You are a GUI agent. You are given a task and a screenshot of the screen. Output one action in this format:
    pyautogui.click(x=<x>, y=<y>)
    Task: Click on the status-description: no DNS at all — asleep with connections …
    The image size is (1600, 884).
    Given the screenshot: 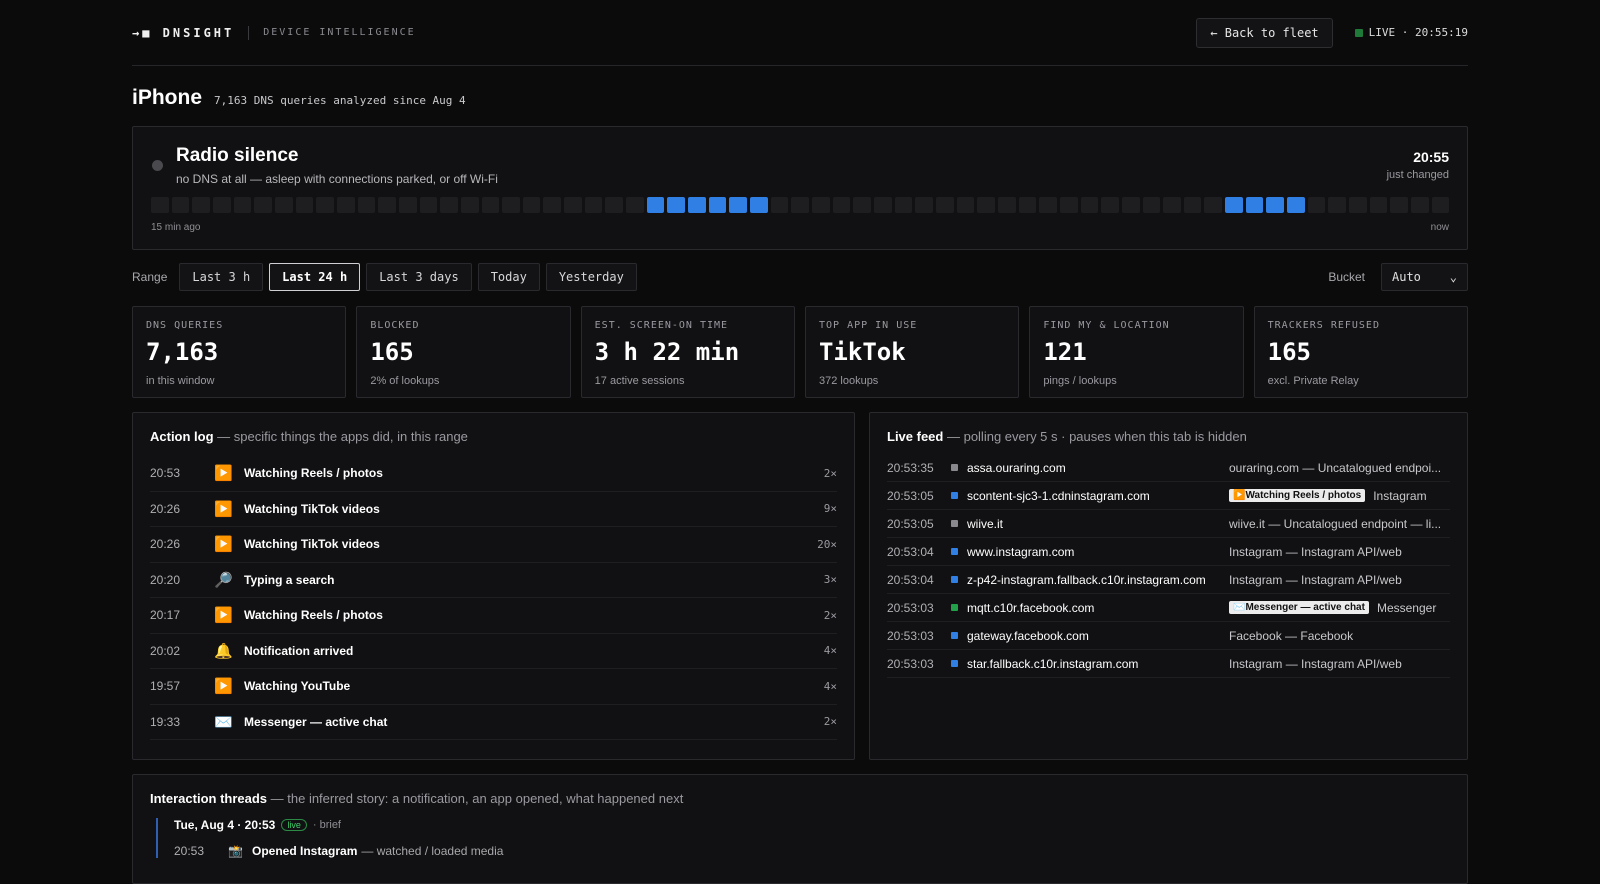 What is the action you would take?
    pyautogui.click(x=337, y=179)
    